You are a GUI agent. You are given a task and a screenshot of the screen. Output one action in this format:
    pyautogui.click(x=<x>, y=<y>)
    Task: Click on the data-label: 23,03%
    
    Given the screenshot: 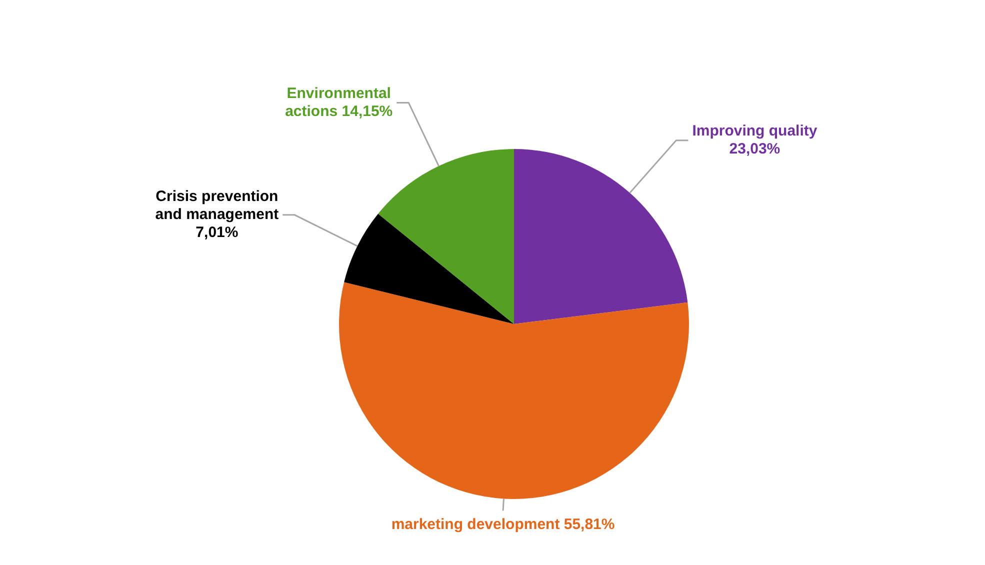 What is the action you would take?
    pyautogui.click(x=754, y=149)
    